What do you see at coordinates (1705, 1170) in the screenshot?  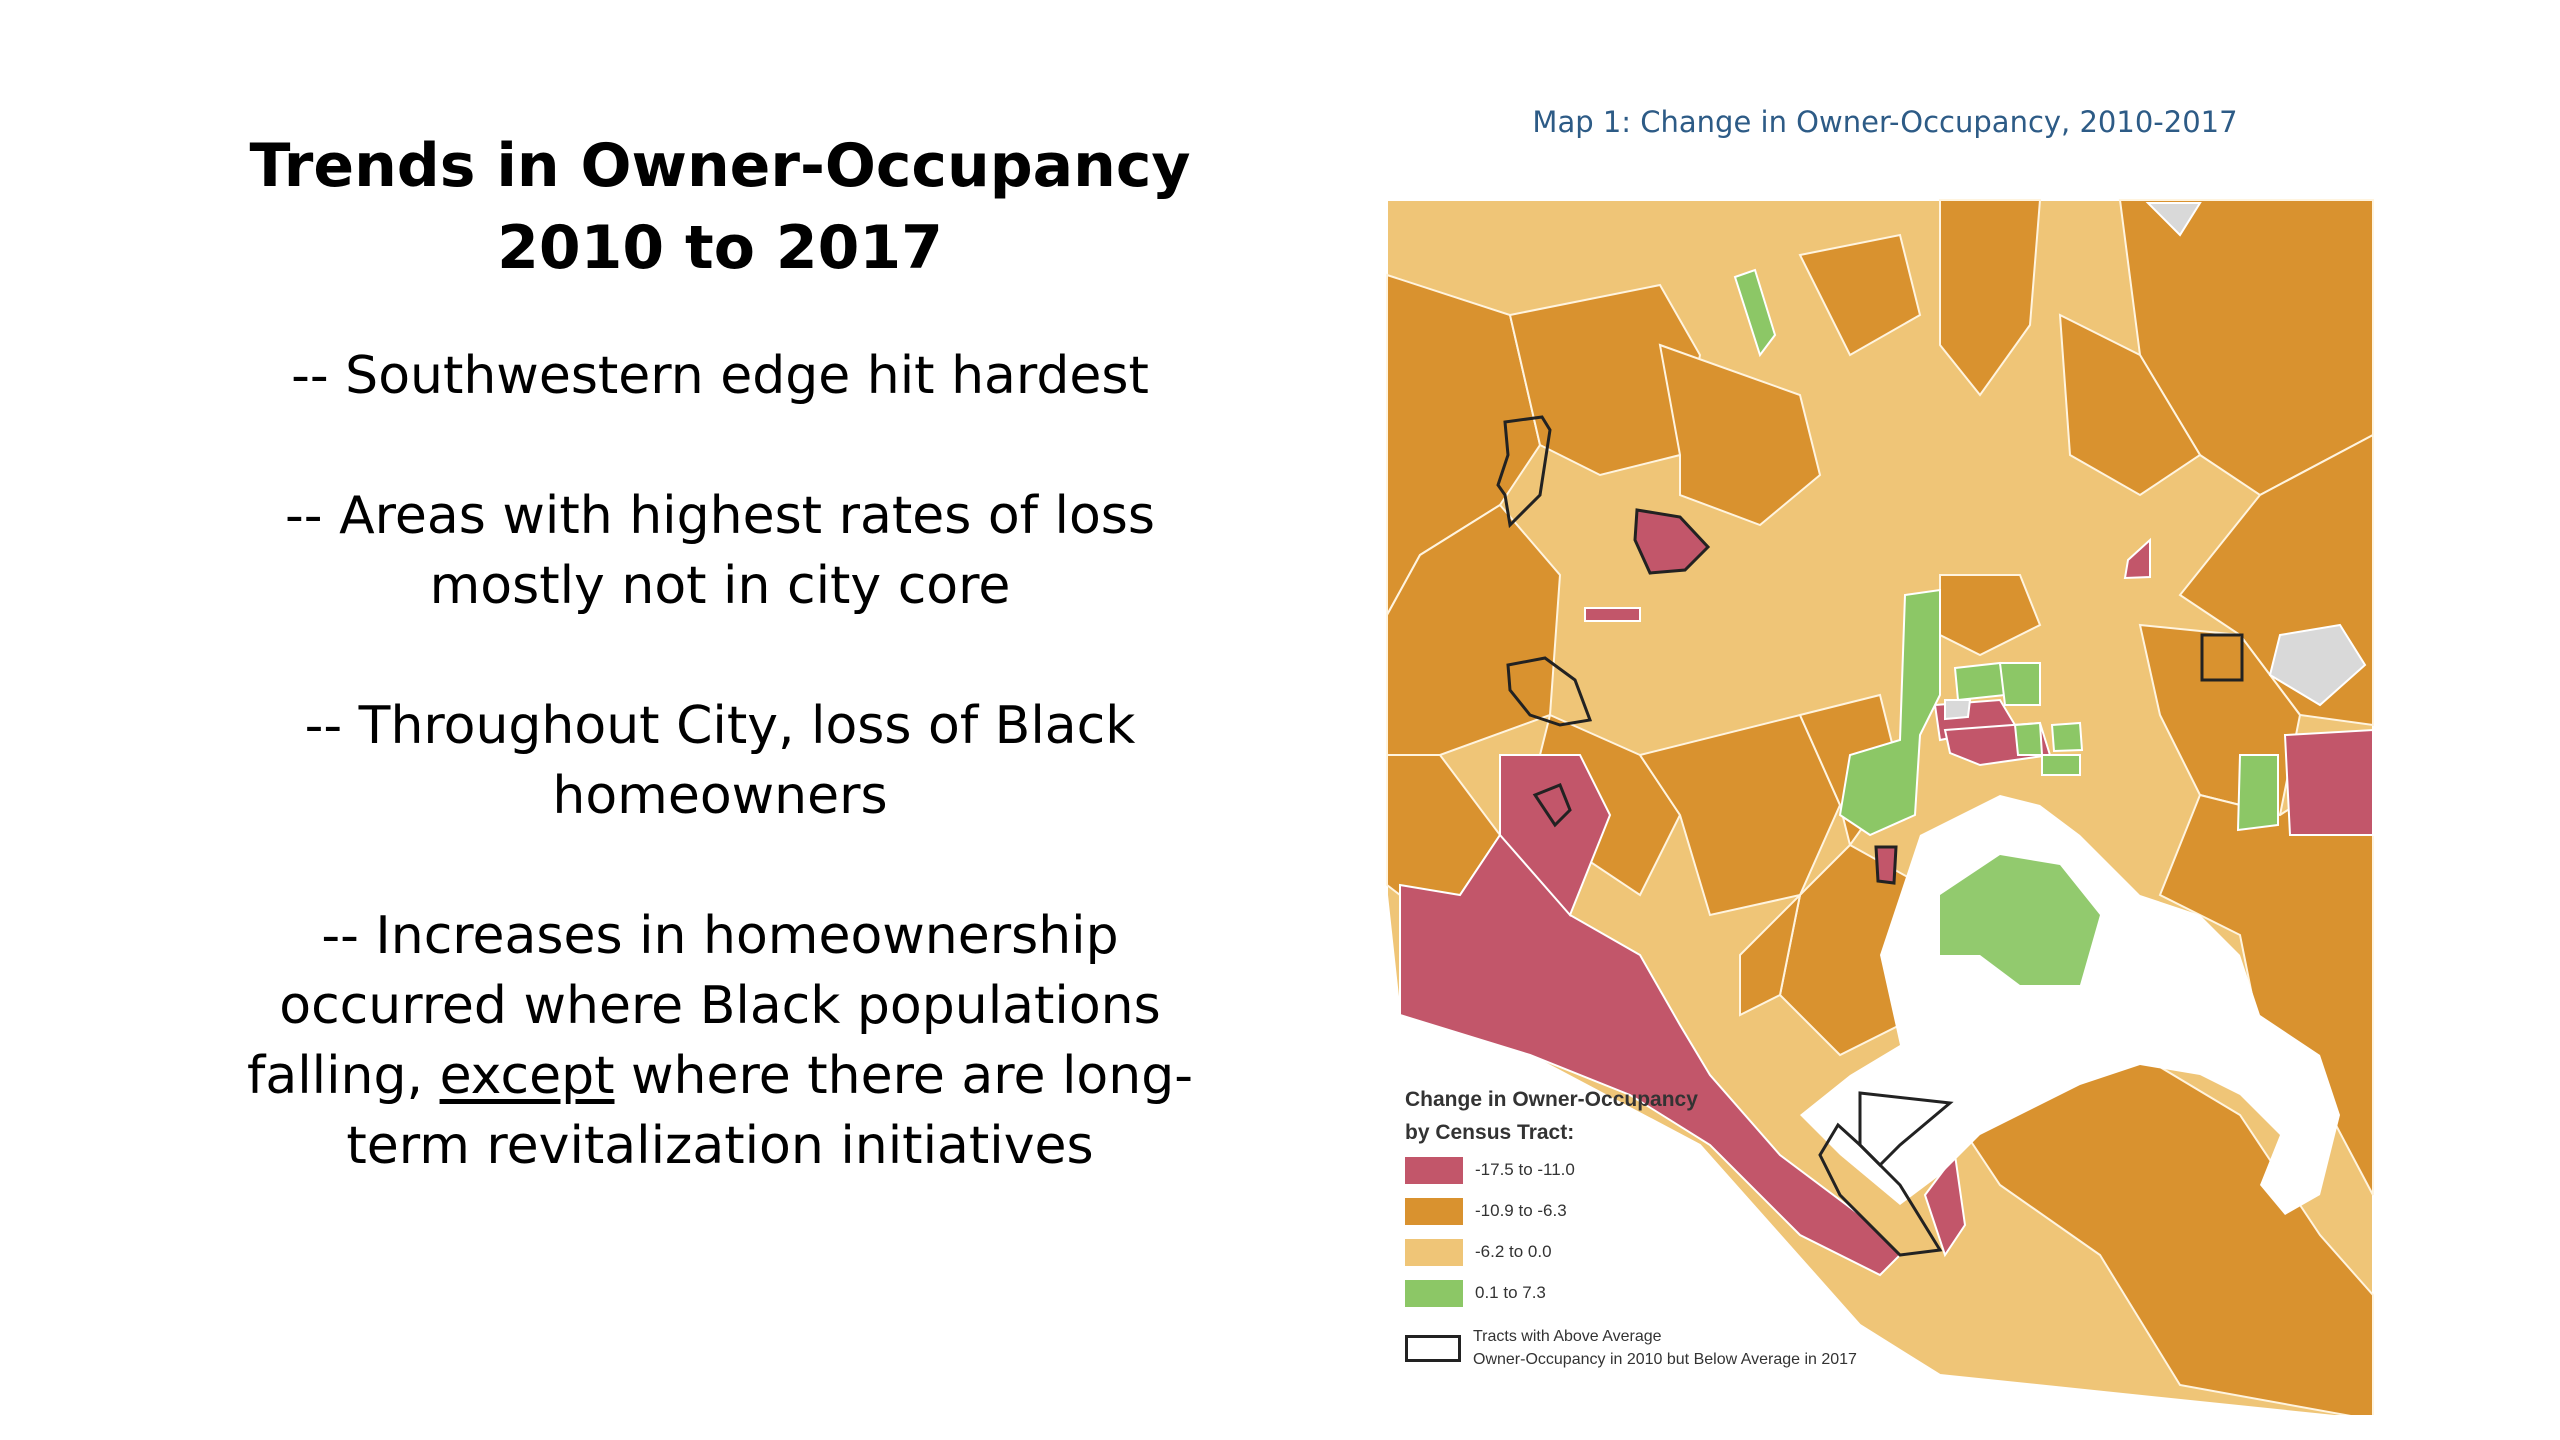 I see `legend-item: -17.5 to -11.0` at bounding box center [1705, 1170].